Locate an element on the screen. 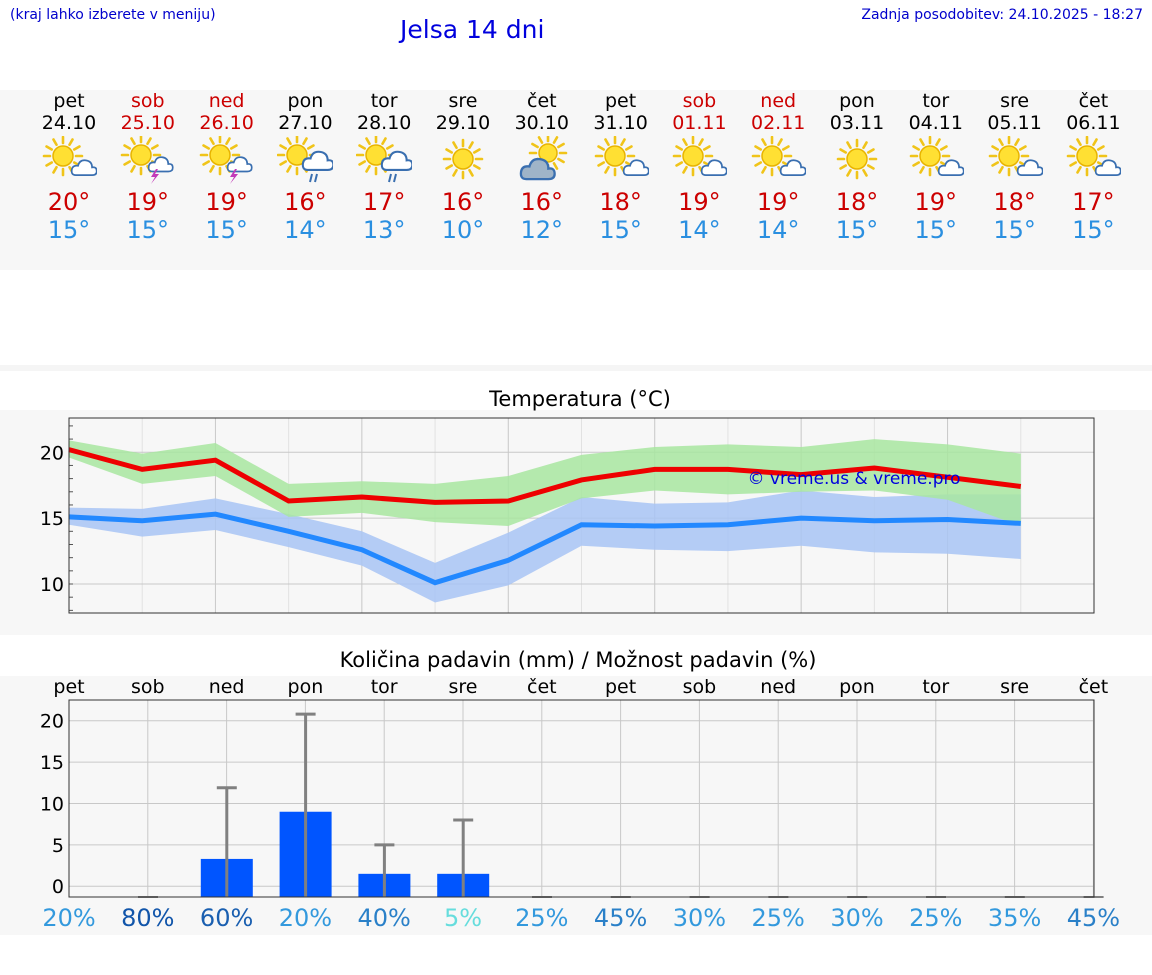 The image size is (1152, 975). separator is located at coordinates (576, 368).